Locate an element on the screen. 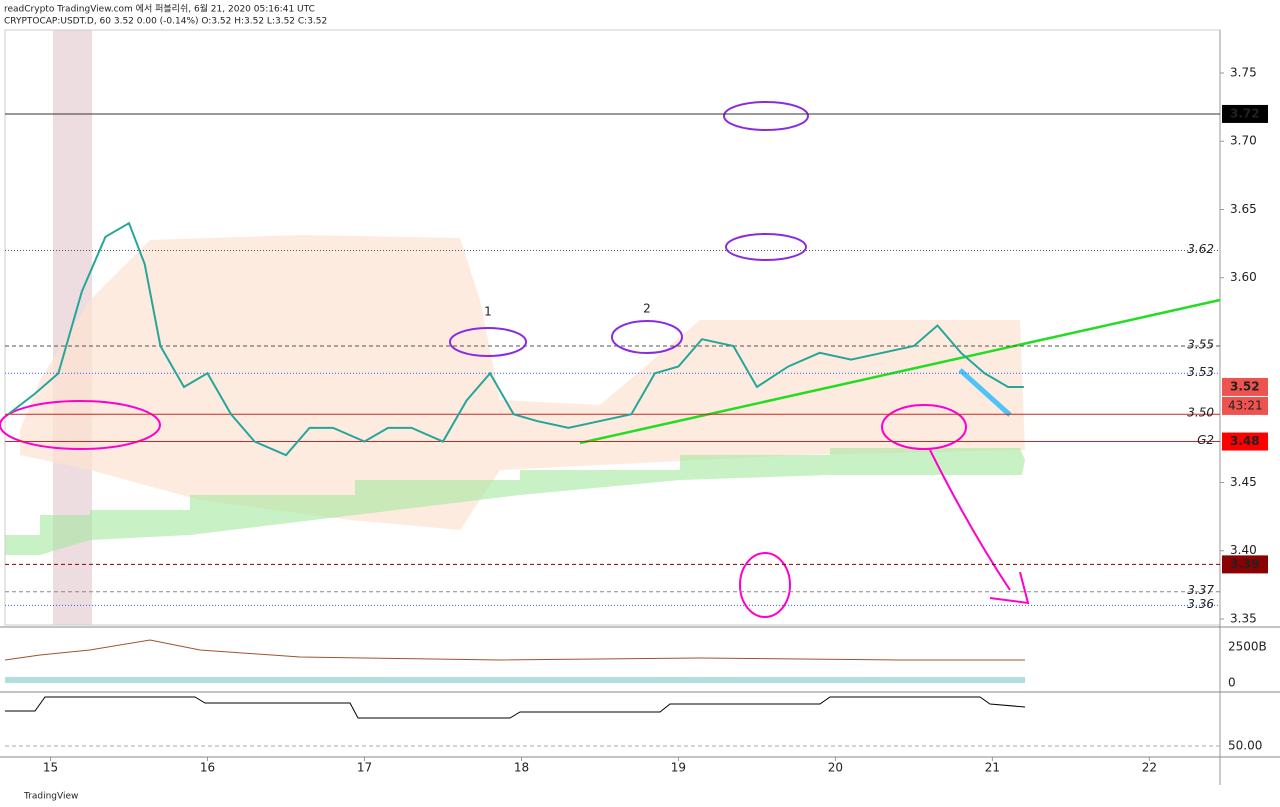  annotation: 1 is located at coordinates (488, 312).